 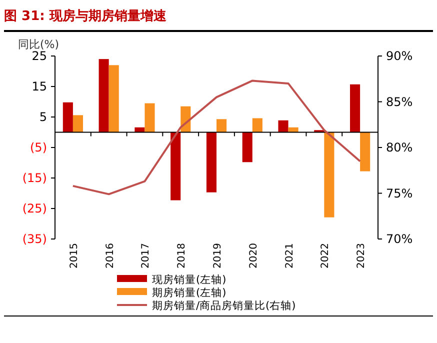 What do you see at coordinates (189, 292) in the screenshot?
I see `legend-label: 期房销量(左轴)` at bounding box center [189, 292].